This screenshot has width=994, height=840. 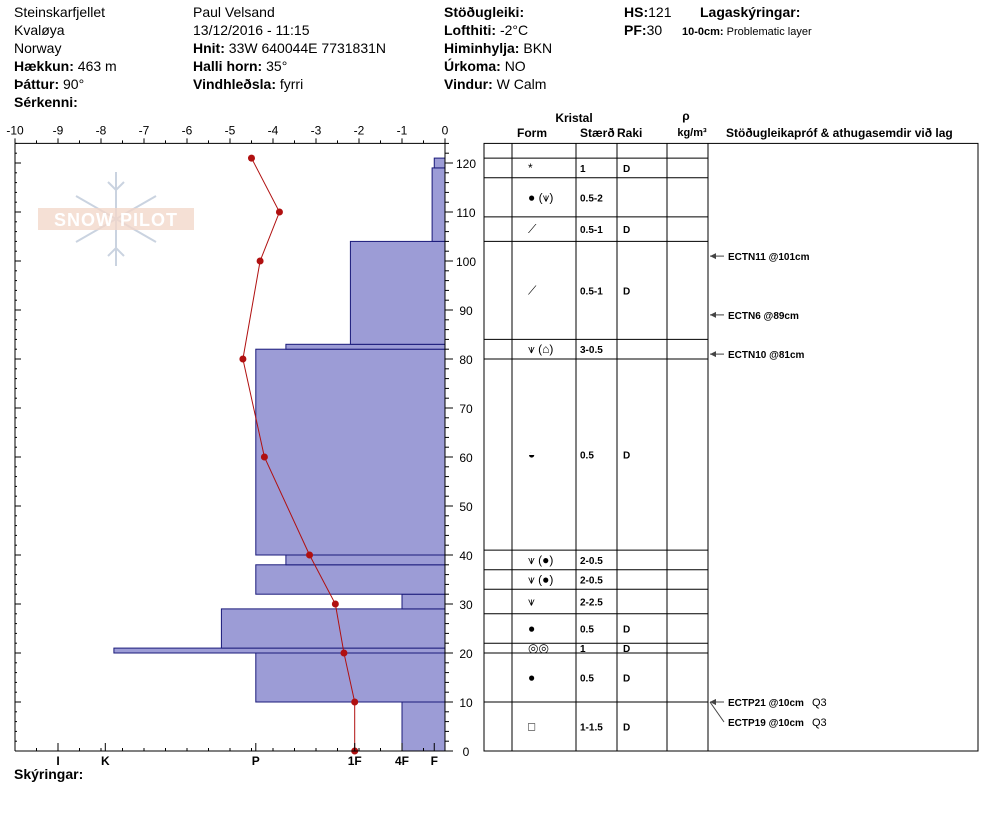 I want to click on air-temp-row: Lofthiti: -2°C, so click(x=486, y=30).